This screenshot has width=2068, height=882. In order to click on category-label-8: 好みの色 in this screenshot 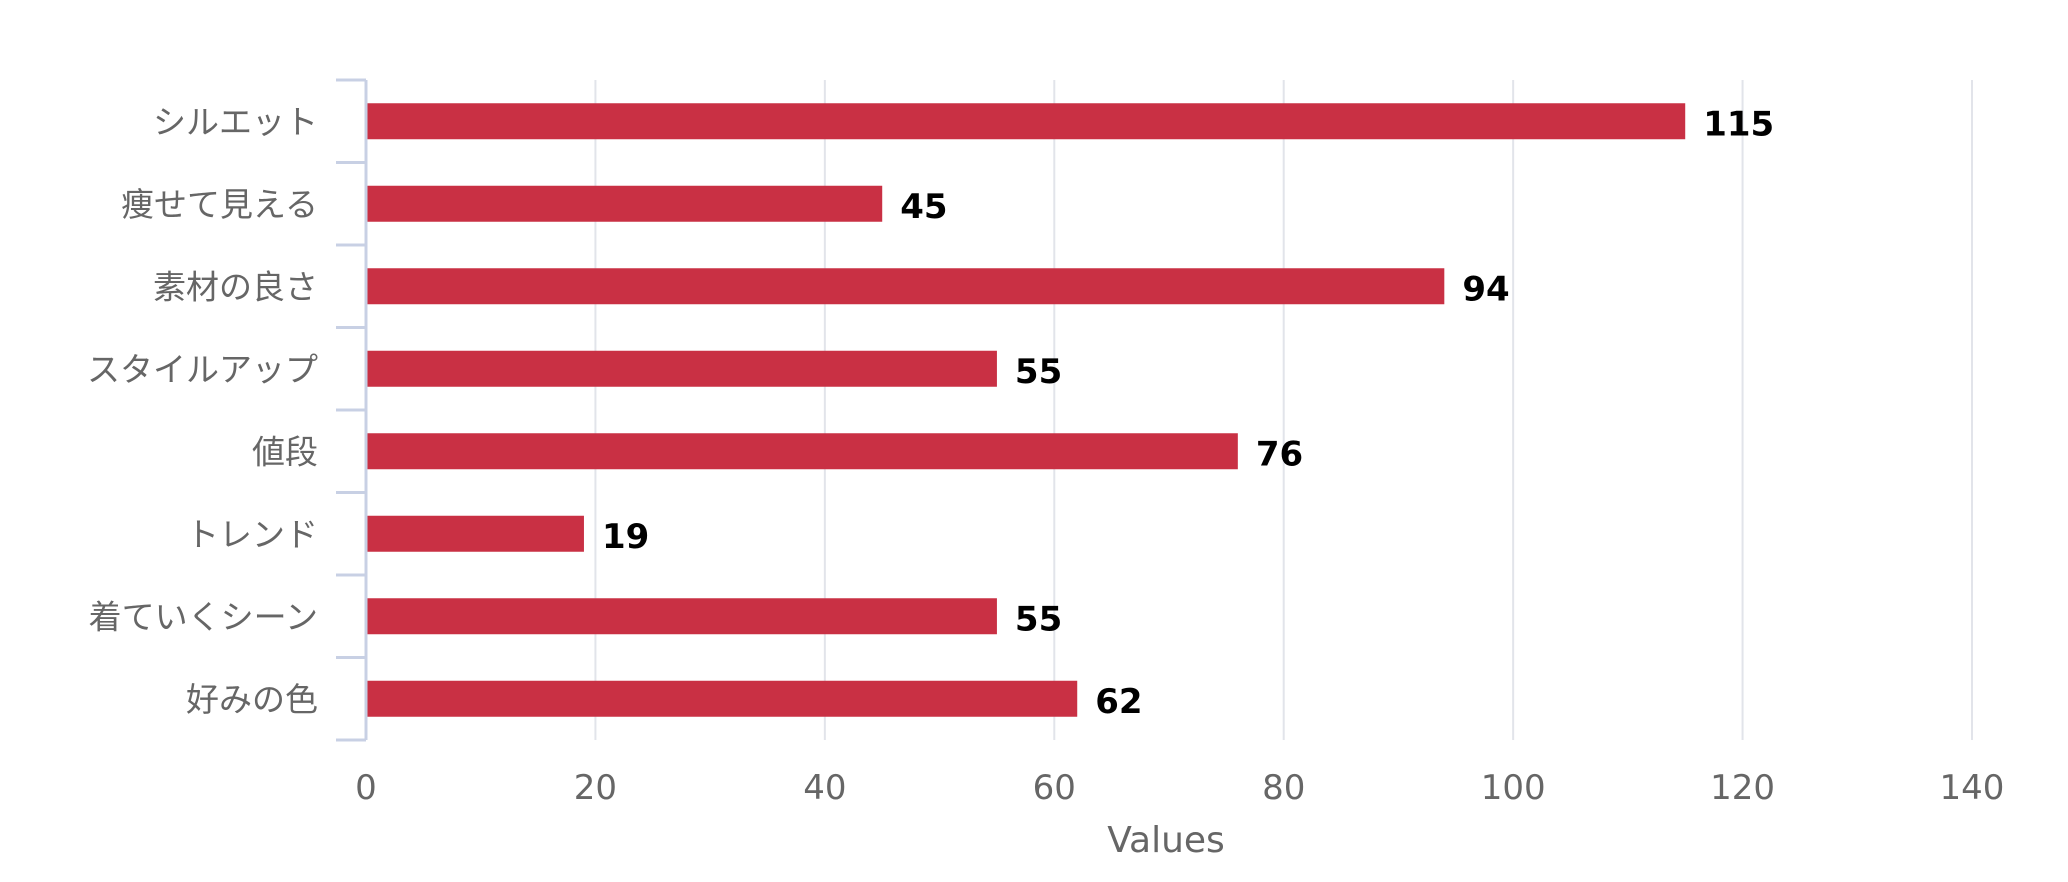, I will do `click(252, 699)`.